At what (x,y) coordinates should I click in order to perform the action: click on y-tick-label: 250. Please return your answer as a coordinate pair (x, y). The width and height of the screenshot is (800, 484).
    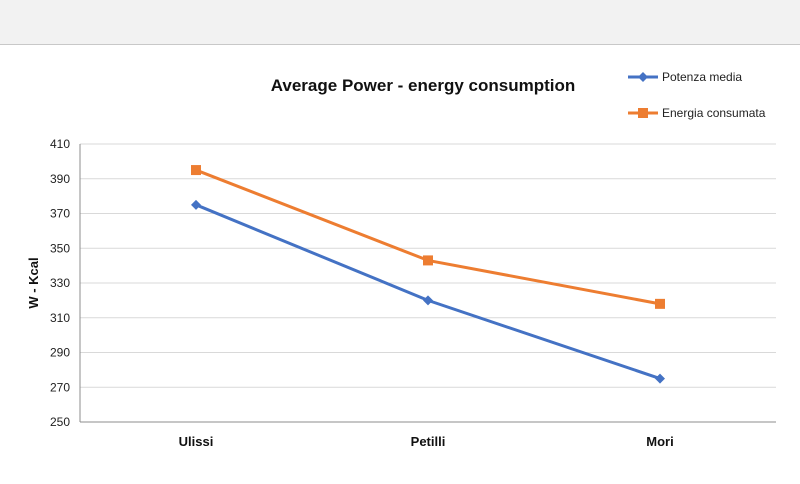
    Looking at the image, I should click on (60, 422).